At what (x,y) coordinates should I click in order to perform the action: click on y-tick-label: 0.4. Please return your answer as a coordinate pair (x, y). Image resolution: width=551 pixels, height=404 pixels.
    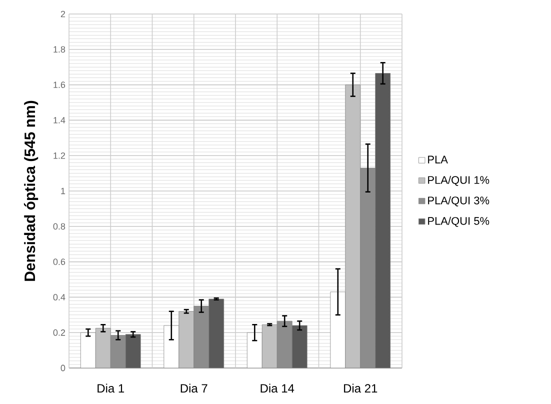
    Looking at the image, I should click on (59, 297).